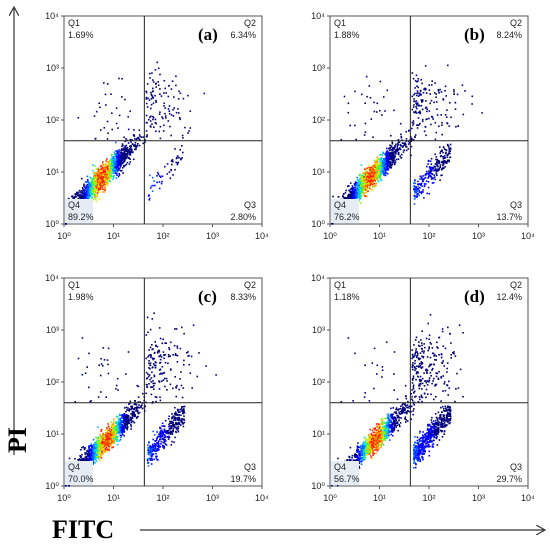  Describe the element at coordinates (79, 211) in the screenshot. I see `q4-label-backdrop` at that location.